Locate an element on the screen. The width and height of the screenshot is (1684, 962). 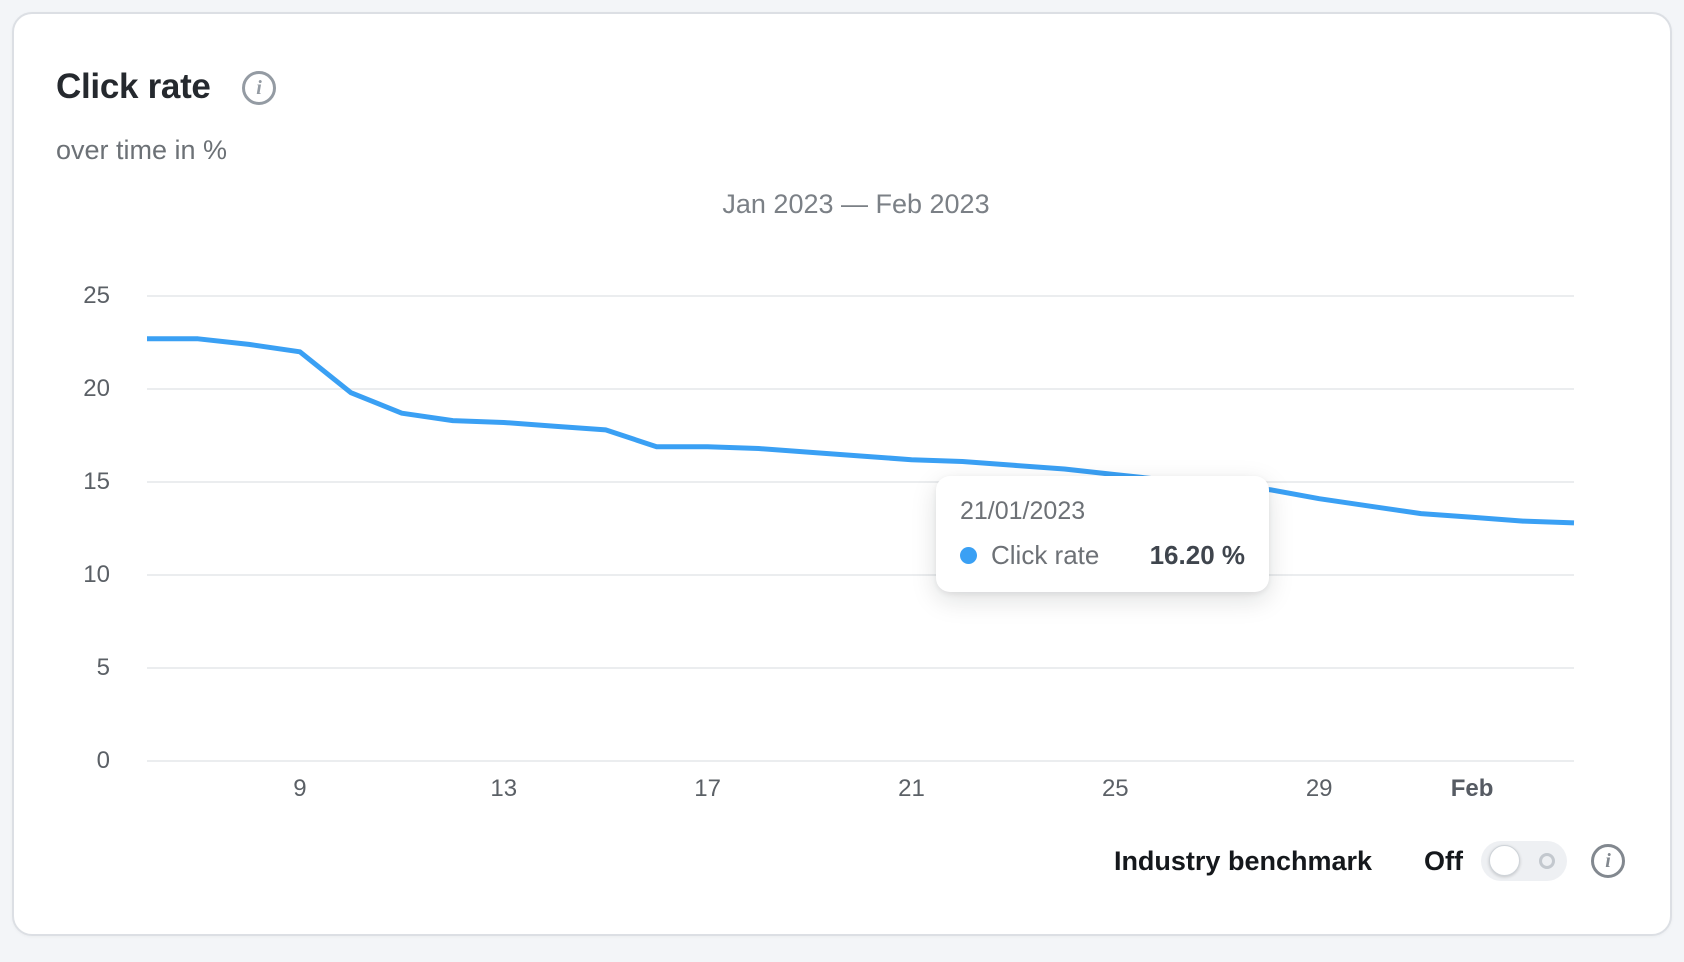
x-tick-label-9: 9 is located at coordinates (300, 788).